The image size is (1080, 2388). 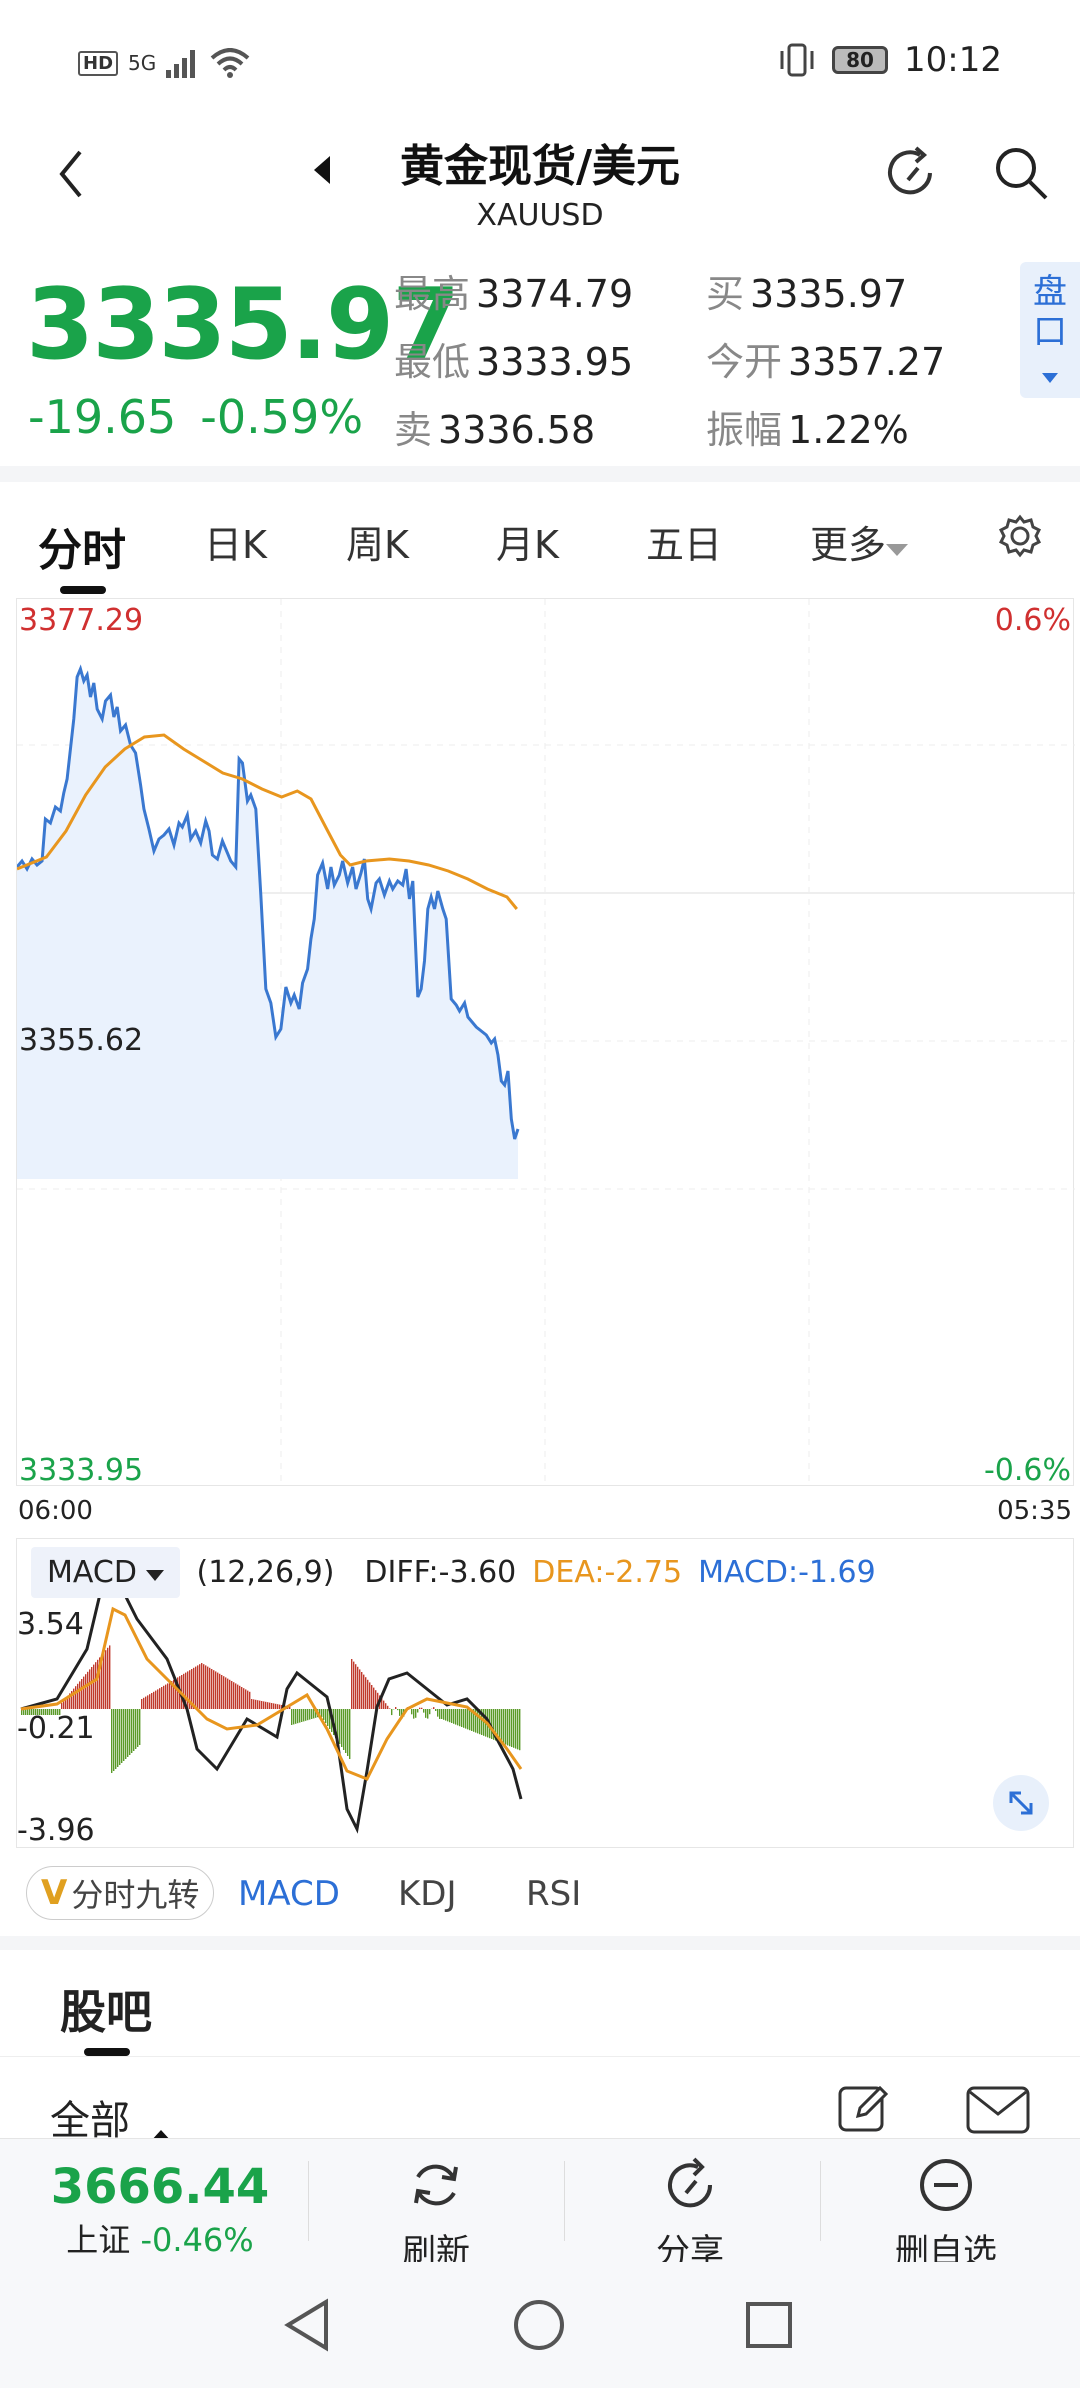 I want to click on change-percent: -0.59%, so click(x=282, y=417).